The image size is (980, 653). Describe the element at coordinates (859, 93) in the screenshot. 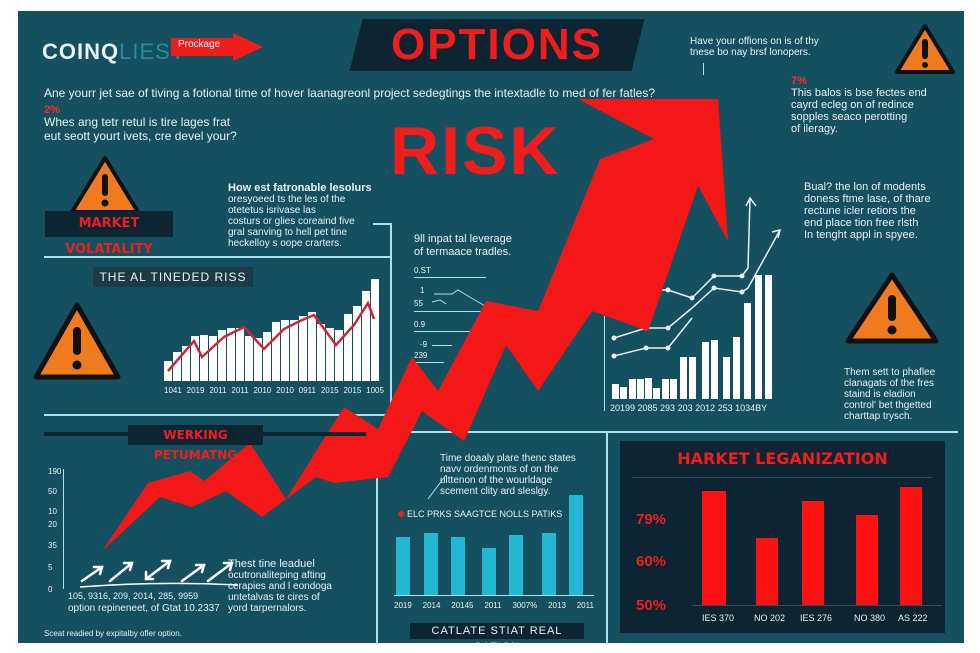

I see `right-top-line: This balos is bse fectes end` at that location.